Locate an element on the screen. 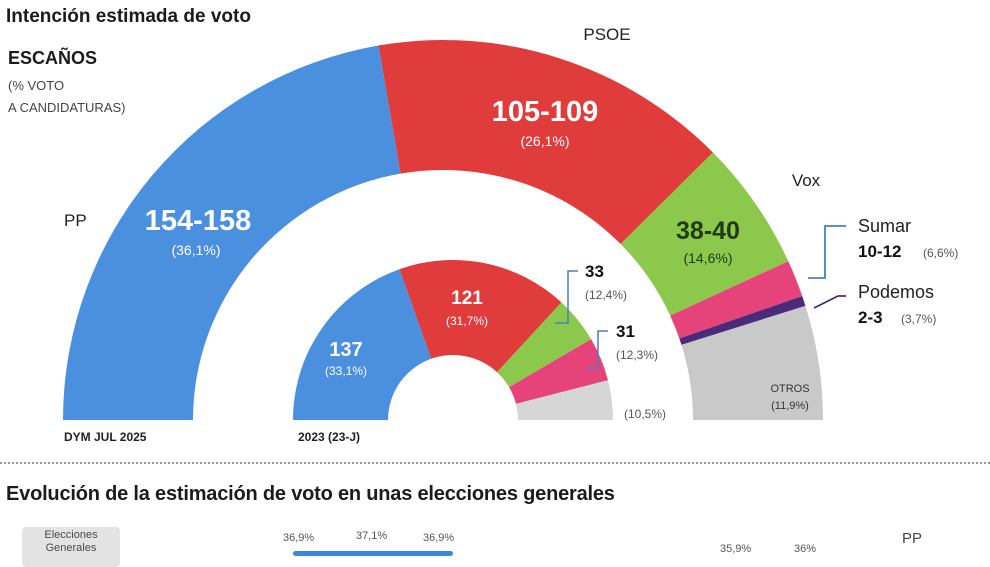 The image size is (990, 567). seats-pp-2025: 154-158 is located at coordinates (198, 221).